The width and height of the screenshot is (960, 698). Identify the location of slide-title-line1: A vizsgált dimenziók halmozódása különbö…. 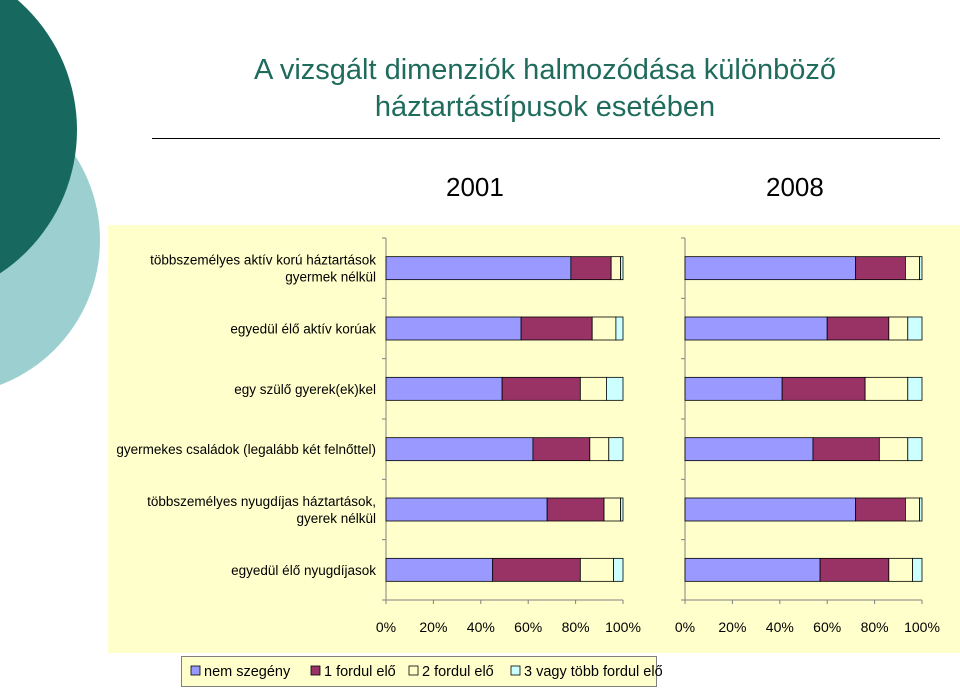
(545, 70).